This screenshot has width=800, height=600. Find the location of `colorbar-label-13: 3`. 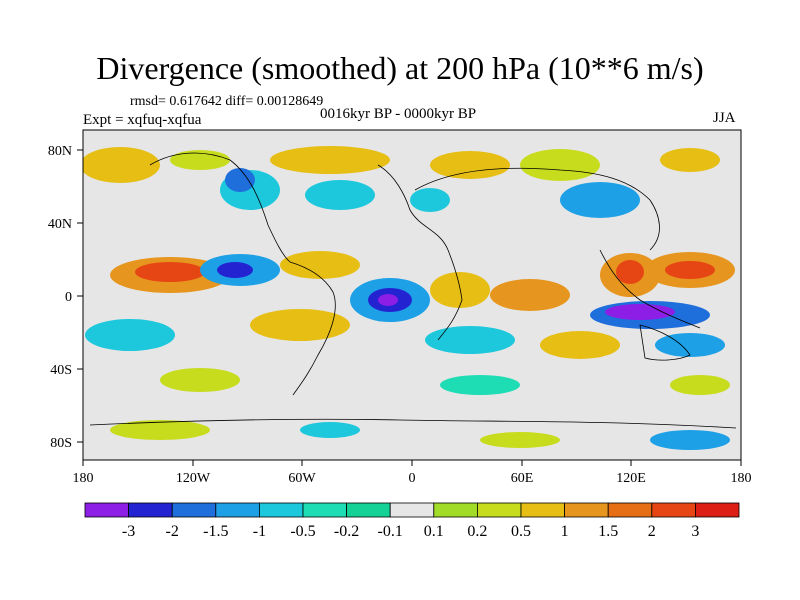

colorbar-label-13: 3 is located at coordinates (695, 531).